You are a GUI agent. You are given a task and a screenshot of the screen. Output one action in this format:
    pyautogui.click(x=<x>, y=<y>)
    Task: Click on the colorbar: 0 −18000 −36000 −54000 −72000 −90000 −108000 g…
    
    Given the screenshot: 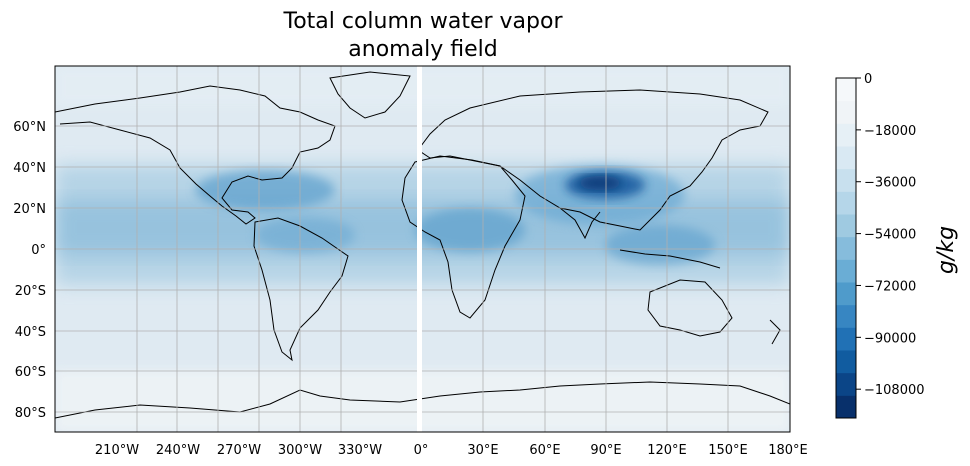 What is the action you would take?
    pyautogui.click(x=897, y=245)
    